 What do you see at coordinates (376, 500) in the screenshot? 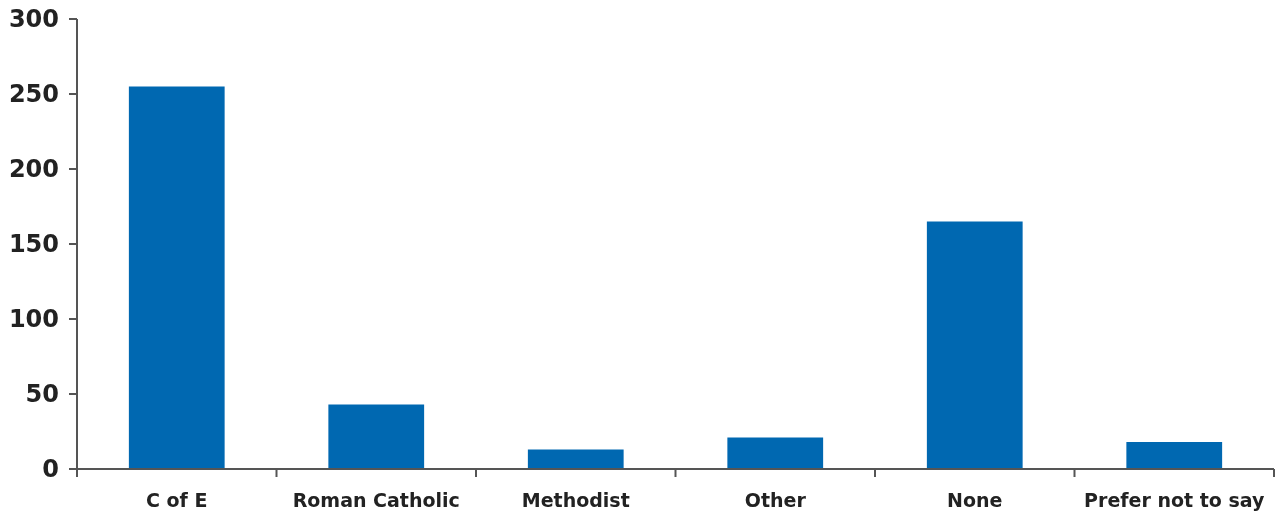
I see `x-tick-label: Roman Catholic` at bounding box center [376, 500].